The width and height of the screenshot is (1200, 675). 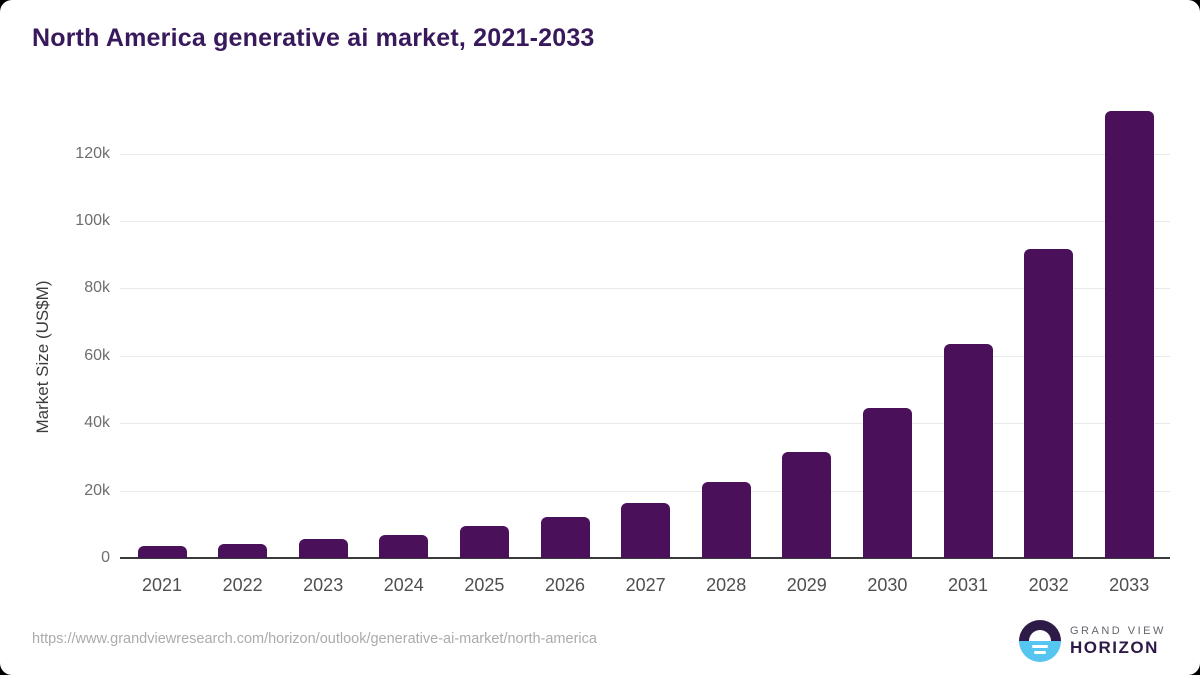 What do you see at coordinates (806, 585) in the screenshot?
I see `x-tick-label: 2029` at bounding box center [806, 585].